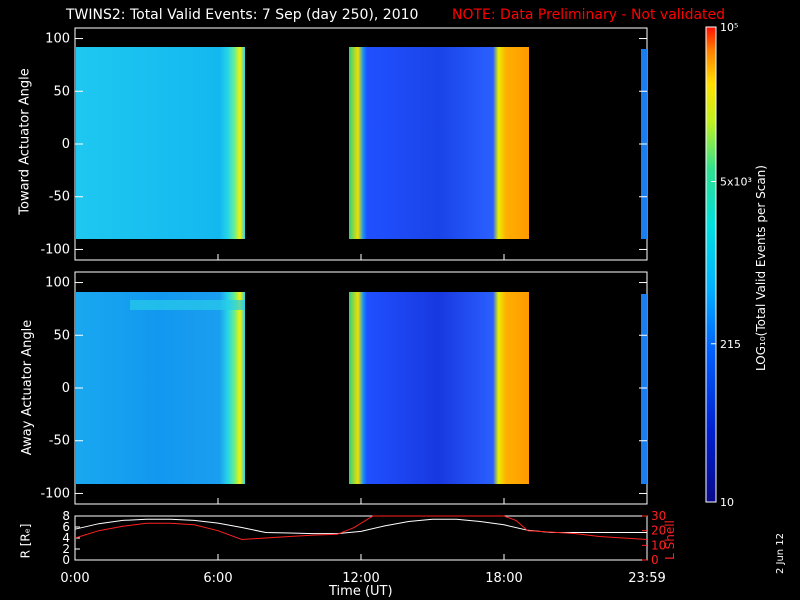 The width and height of the screenshot is (800, 600). Describe the element at coordinates (187, 305) in the screenshot. I see `panel2-band-top` at that location.